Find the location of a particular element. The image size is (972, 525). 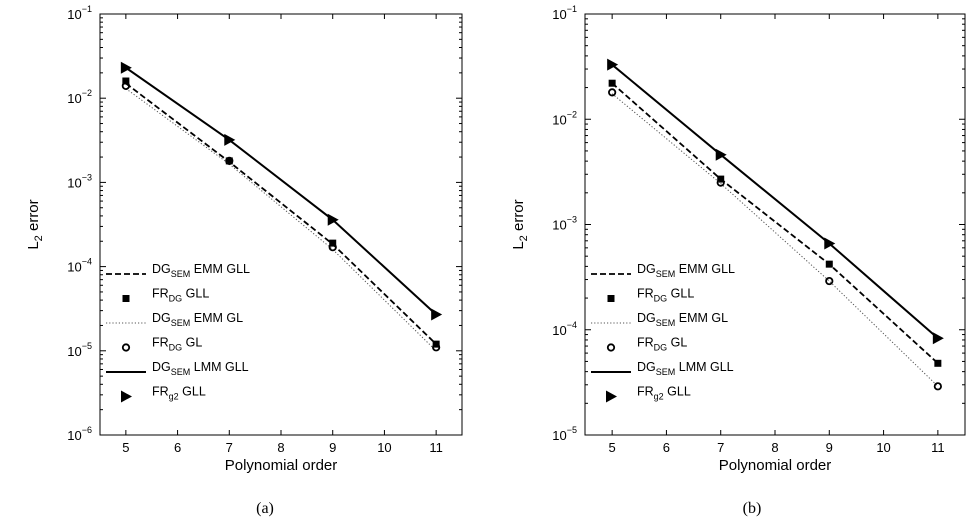

x-tick-label: 5 is located at coordinates (612, 447).